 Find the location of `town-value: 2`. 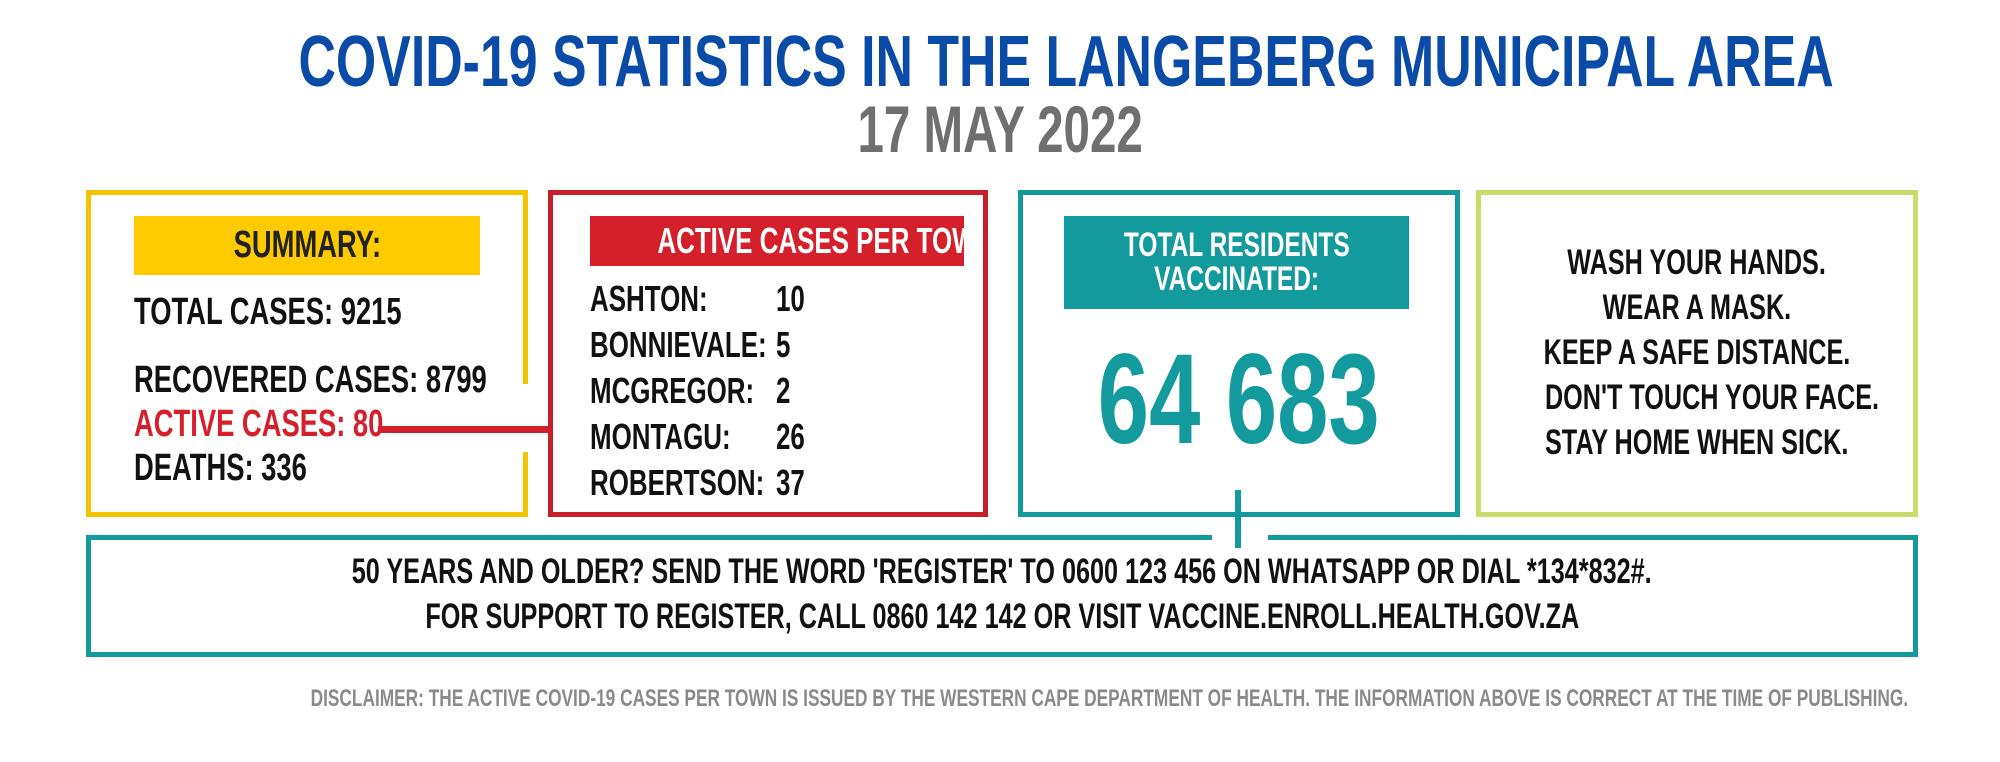

town-value: 2 is located at coordinates (783, 390).